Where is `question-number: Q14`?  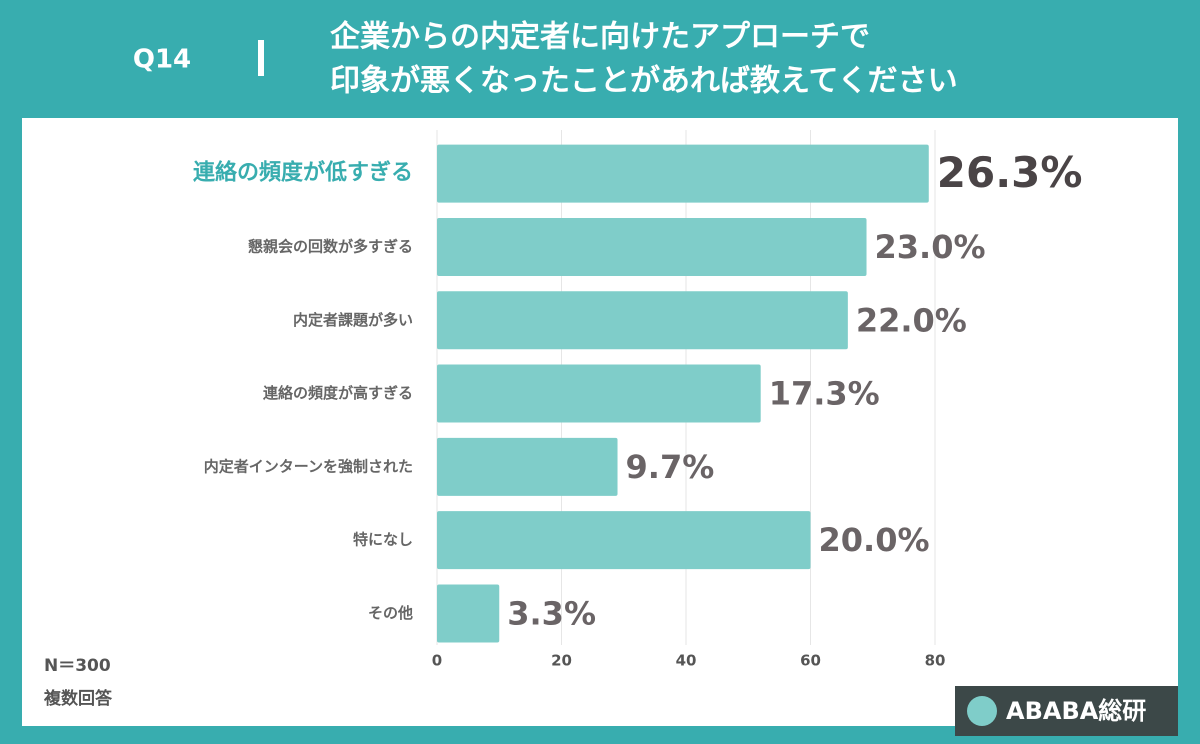 question-number: Q14 is located at coordinates (162, 60).